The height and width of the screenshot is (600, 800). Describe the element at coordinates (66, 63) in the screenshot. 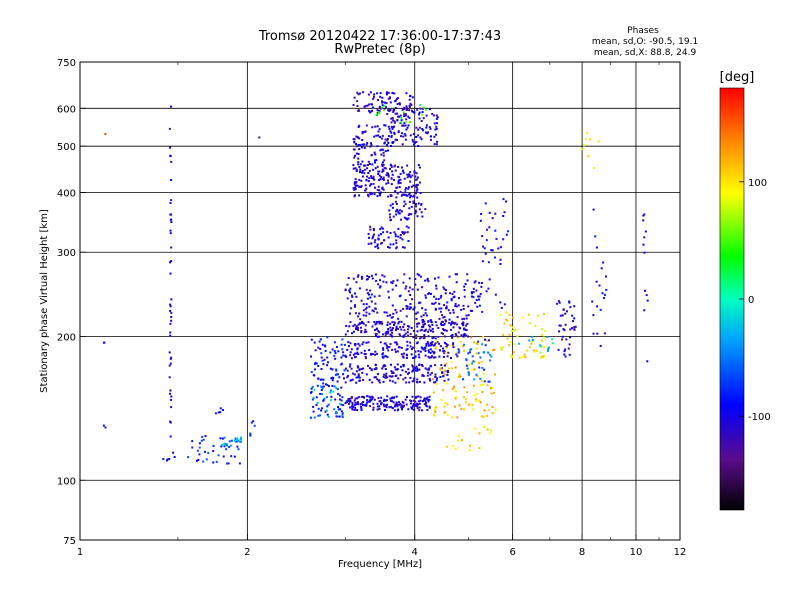

I see `y-tick-label: 750` at that location.